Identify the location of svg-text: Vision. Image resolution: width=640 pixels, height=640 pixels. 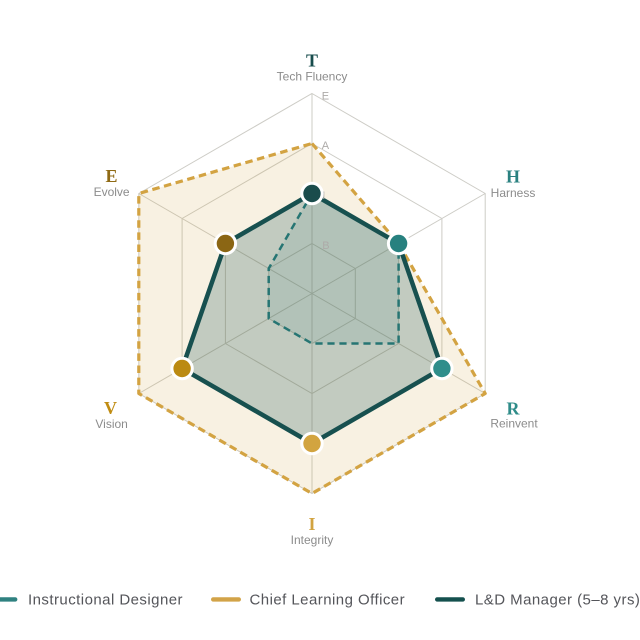
(111, 424).